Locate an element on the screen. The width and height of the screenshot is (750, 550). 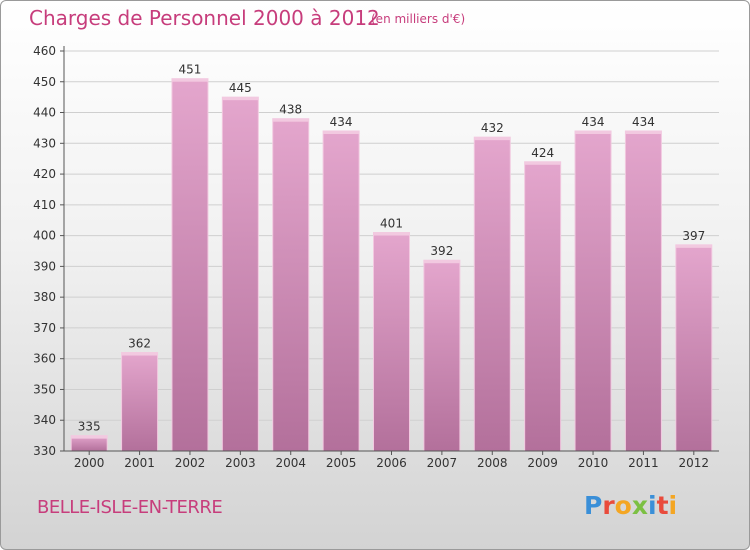
y-tick-label: 390 is located at coordinates (44, 266).